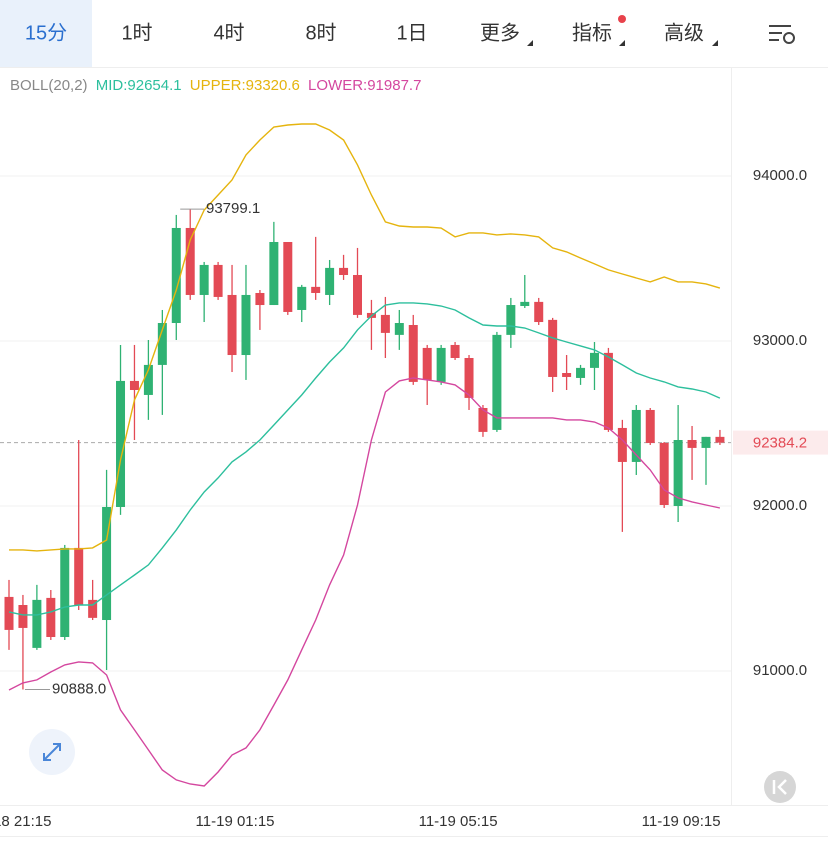 Image resolution: width=828 pixels, height=848 pixels. I want to click on timeframe-tab: 8时, so click(320, 32).